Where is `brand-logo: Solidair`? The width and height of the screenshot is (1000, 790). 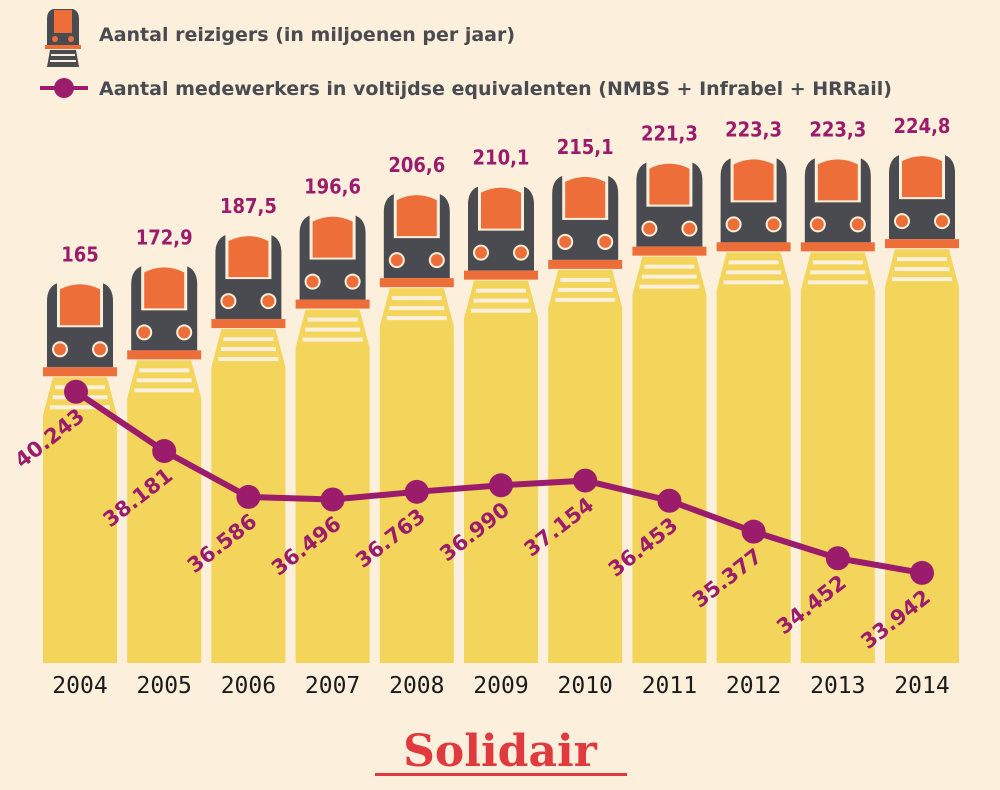
brand-logo: Solidair is located at coordinates (501, 751).